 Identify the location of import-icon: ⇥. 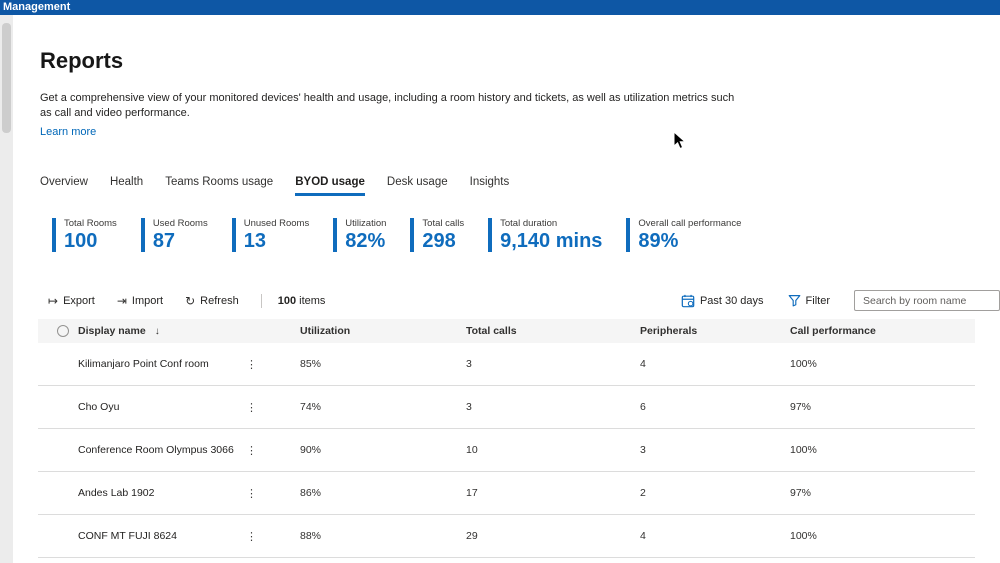
(121, 300).